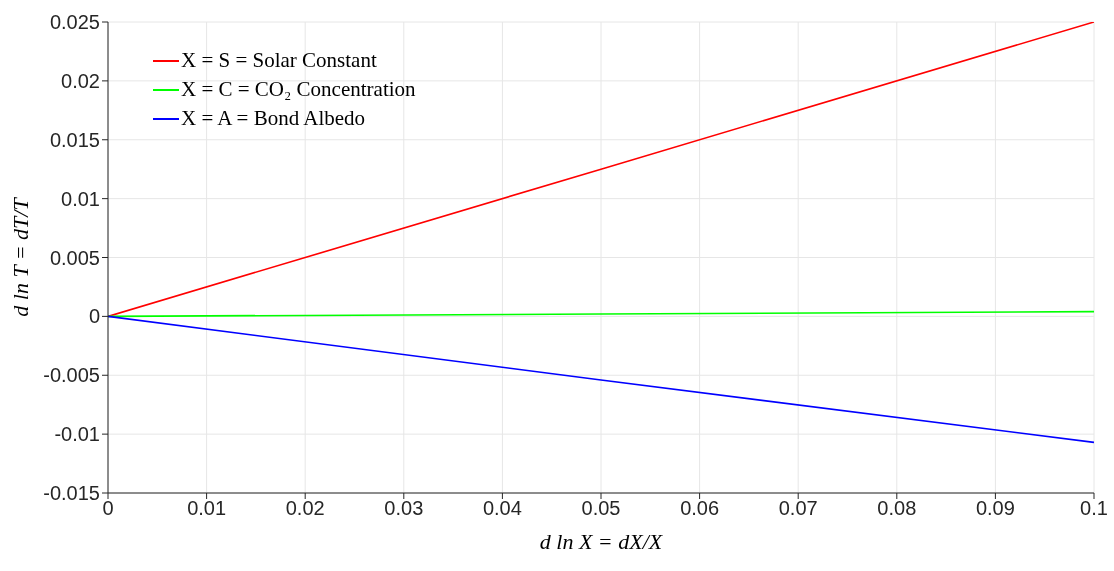 This screenshot has height=571, width=1114. Describe the element at coordinates (94, 316) in the screenshot. I see `y-tick-label: 0` at that location.